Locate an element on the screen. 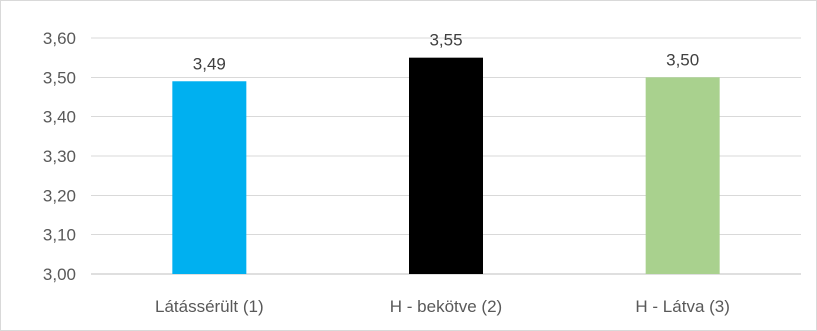  category-label: Látássérült (1) is located at coordinates (209, 306).